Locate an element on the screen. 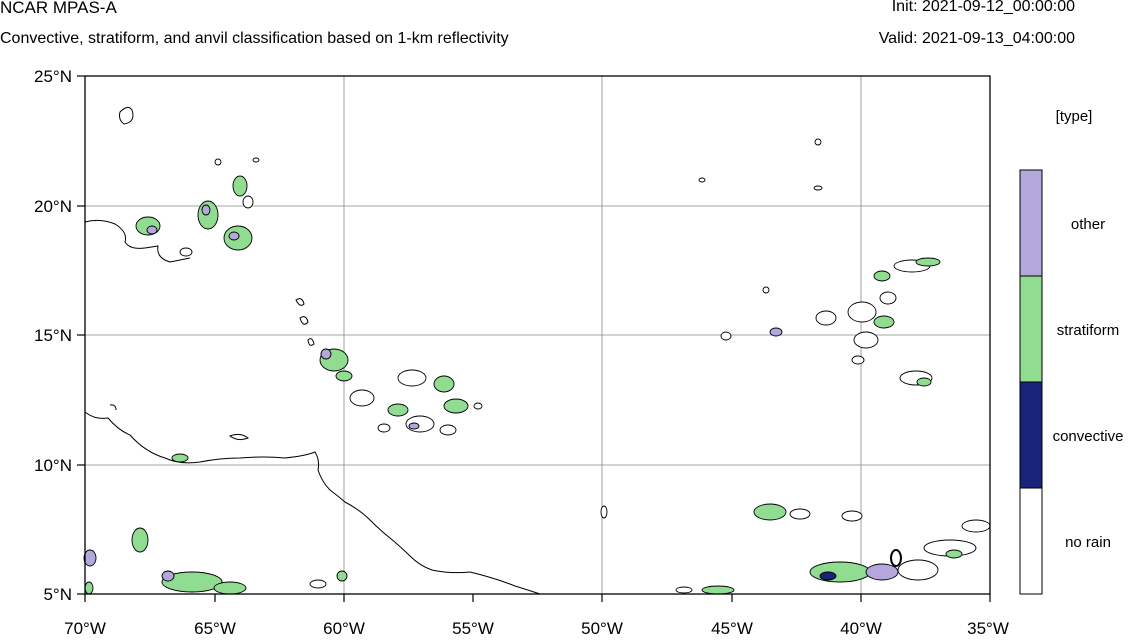 The height and width of the screenshot is (641, 1128). lon-label: 65°W is located at coordinates (215, 628).